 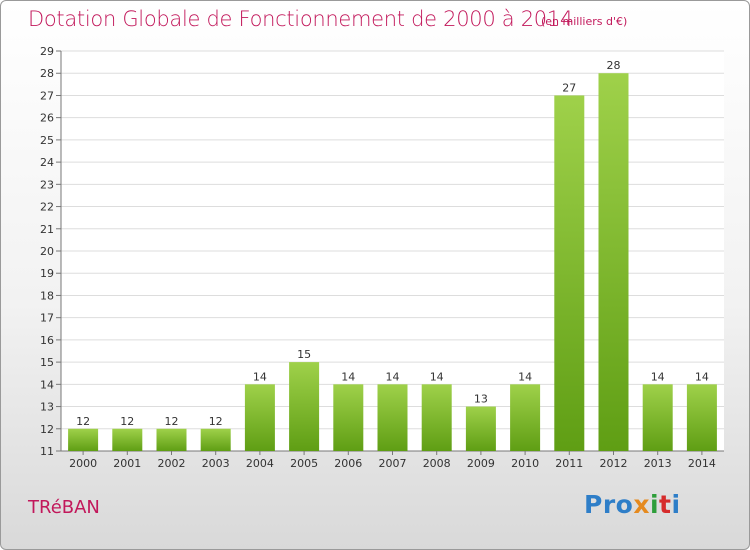 What do you see at coordinates (304, 354) in the screenshot?
I see `data-label: 15` at bounding box center [304, 354].